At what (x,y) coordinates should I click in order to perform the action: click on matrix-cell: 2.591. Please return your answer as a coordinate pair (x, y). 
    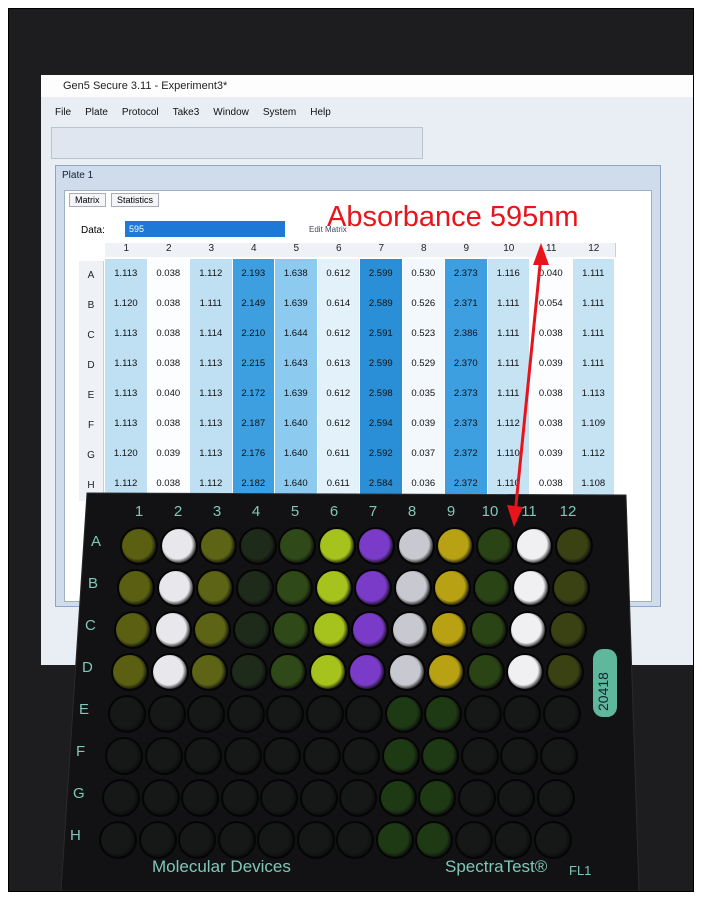
    Looking at the image, I should click on (381, 334).